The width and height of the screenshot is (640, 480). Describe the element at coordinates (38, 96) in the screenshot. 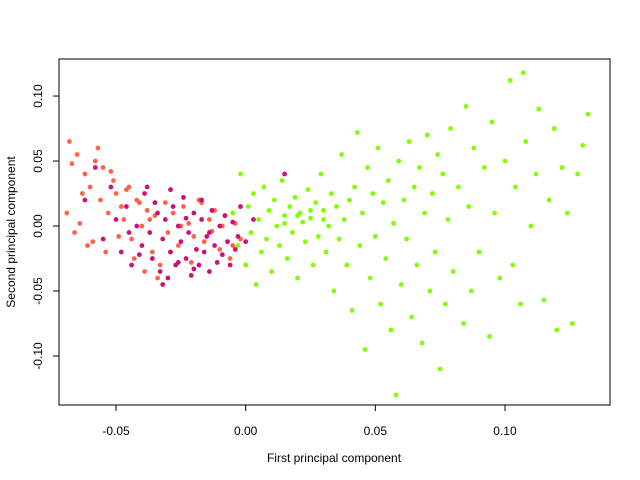

I see `y-tick-label: 0.10` at that location.